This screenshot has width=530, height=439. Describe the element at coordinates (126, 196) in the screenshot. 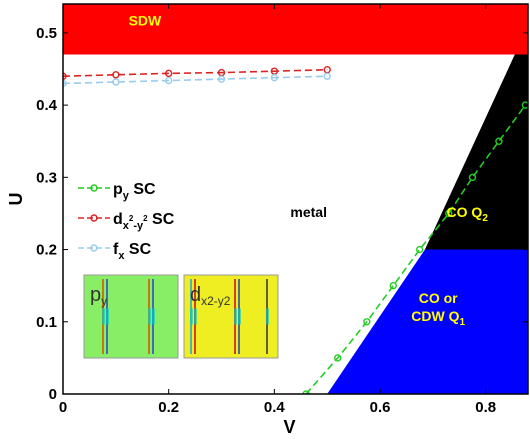

I see `legend-subscript: y` at that location.